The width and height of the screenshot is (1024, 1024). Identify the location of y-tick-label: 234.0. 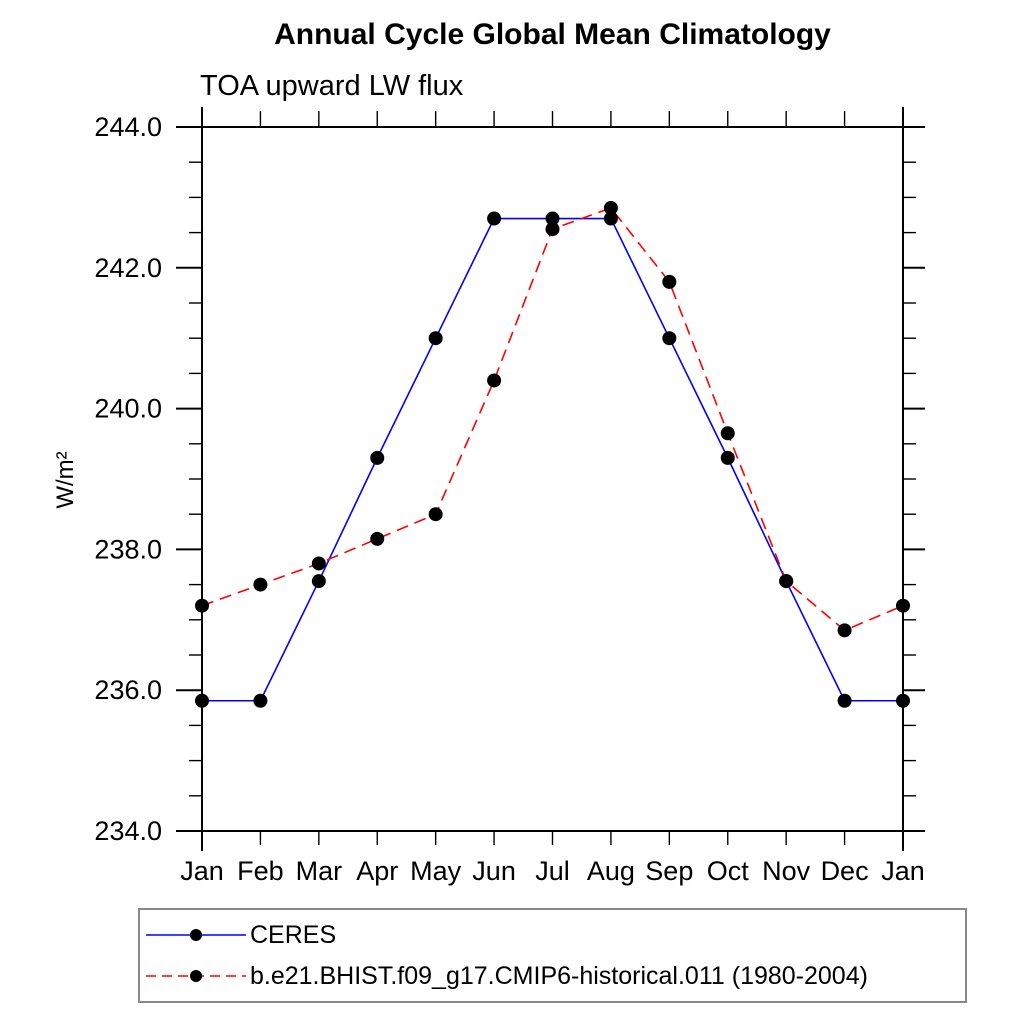
(128, 831).